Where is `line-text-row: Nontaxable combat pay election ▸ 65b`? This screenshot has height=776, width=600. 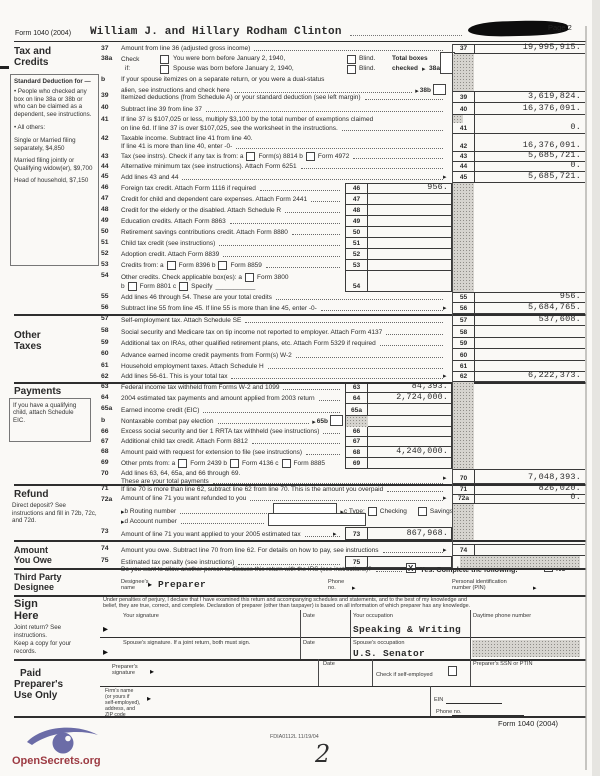 line-text-row: Nontaxable combat pay election ▸ 65b is located at coordinates (232, 420).